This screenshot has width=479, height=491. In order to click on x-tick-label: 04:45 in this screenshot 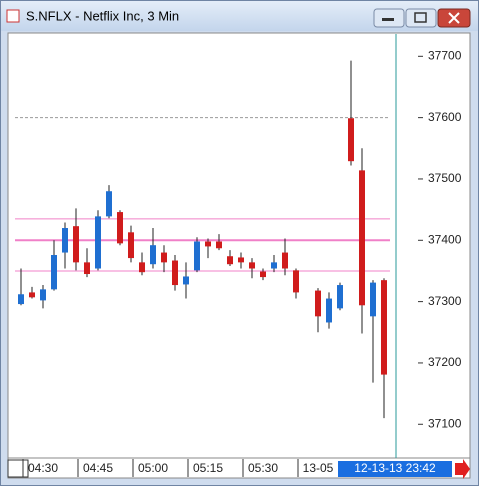, I will do `click(98, 468)`.